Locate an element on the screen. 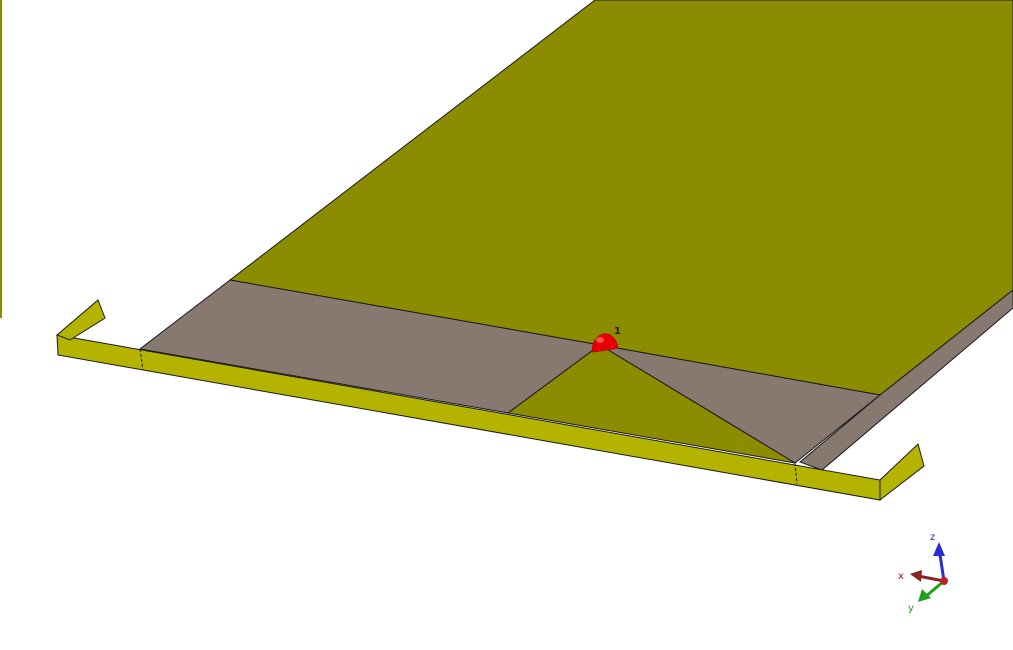 The width and height of the screenshot is (1013, 650). left-bent-tab is located at coordinates (81, 320).